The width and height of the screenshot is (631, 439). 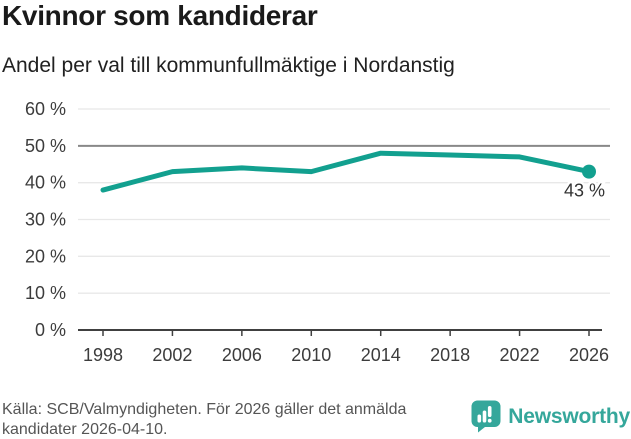 What do you see at coordinates (103, 355) in the screenshot?
I see `x-tick-label: 1998` at bounding box center [103, 355].